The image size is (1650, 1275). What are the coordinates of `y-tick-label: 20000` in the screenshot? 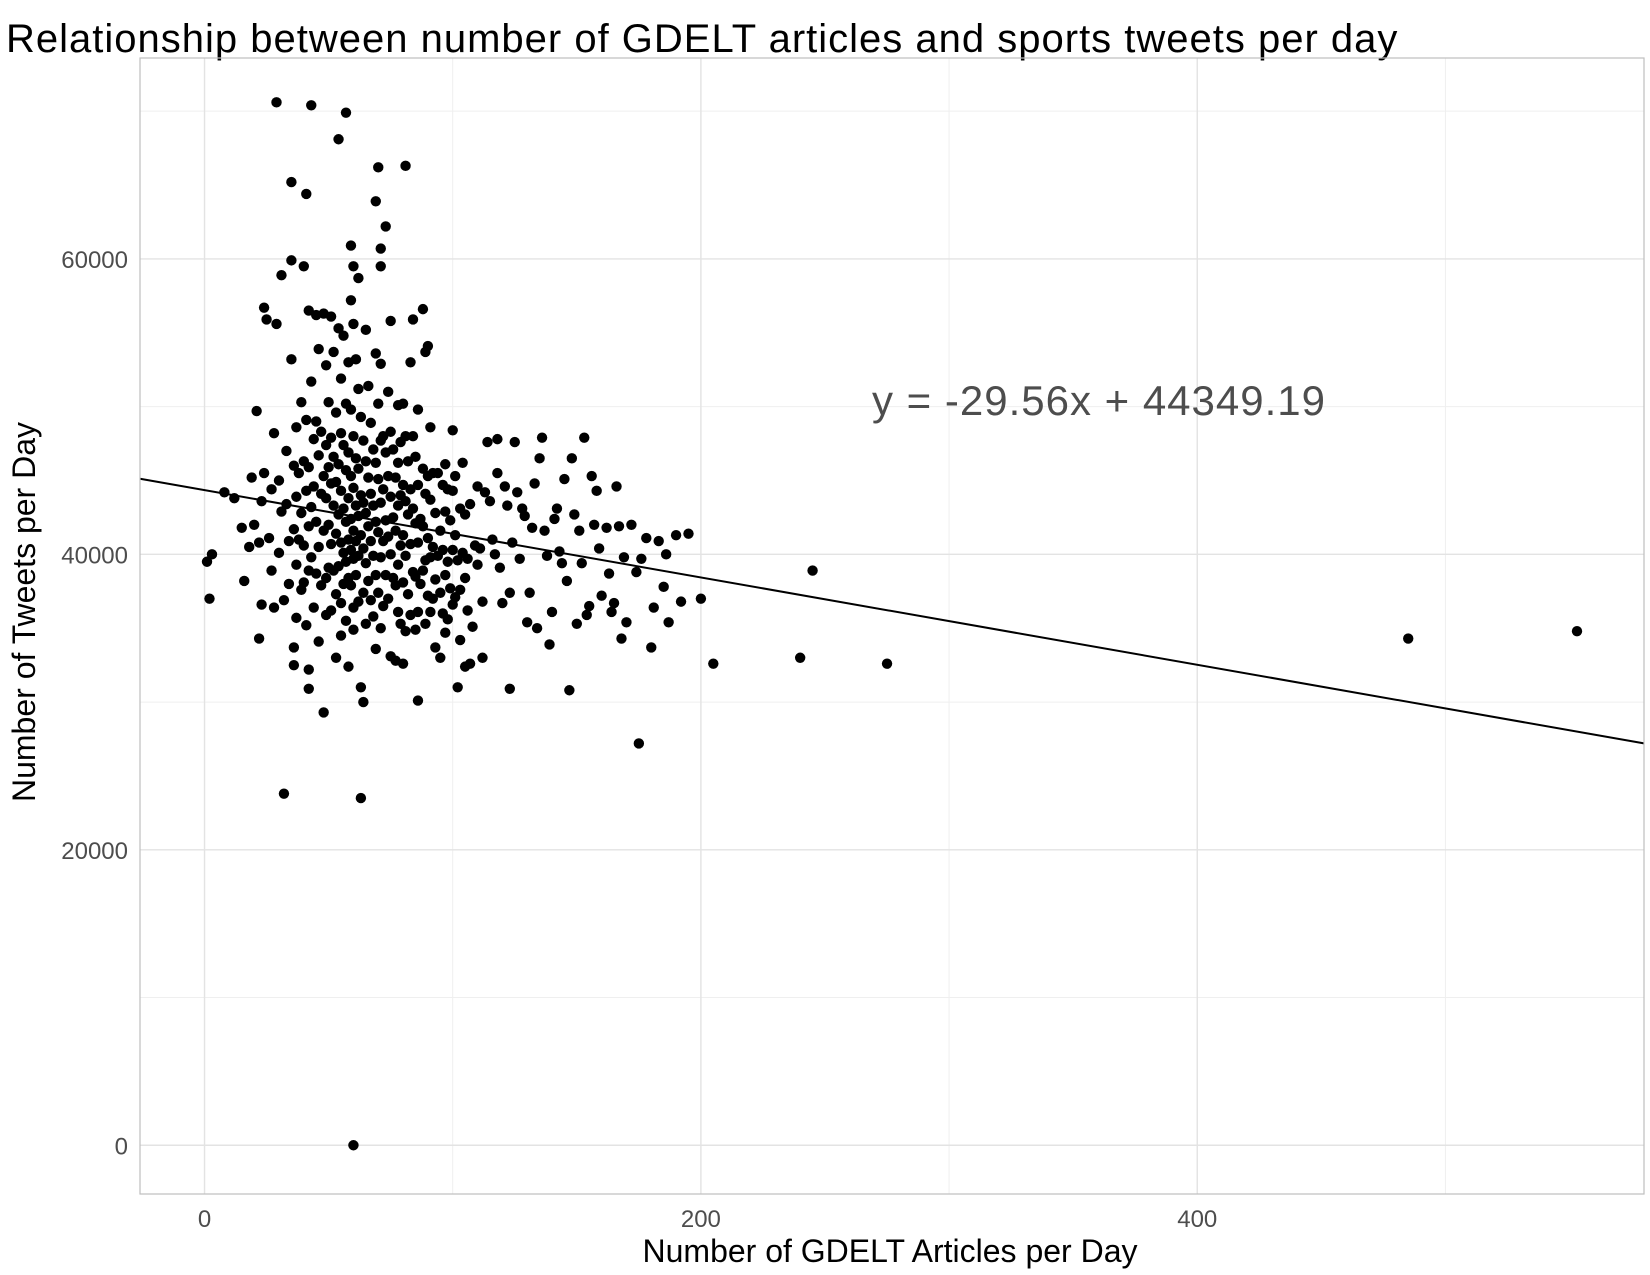 It's located at (94, 851).